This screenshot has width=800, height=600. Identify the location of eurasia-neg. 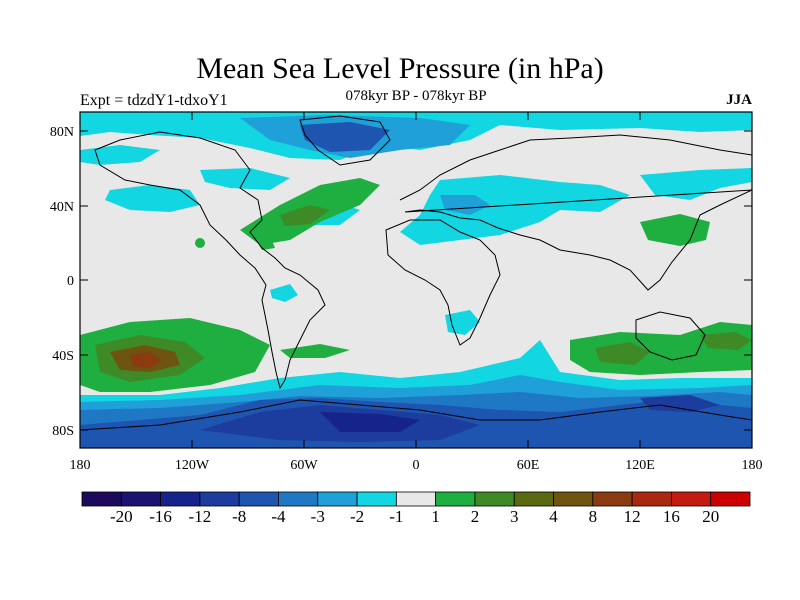
(515, 210).